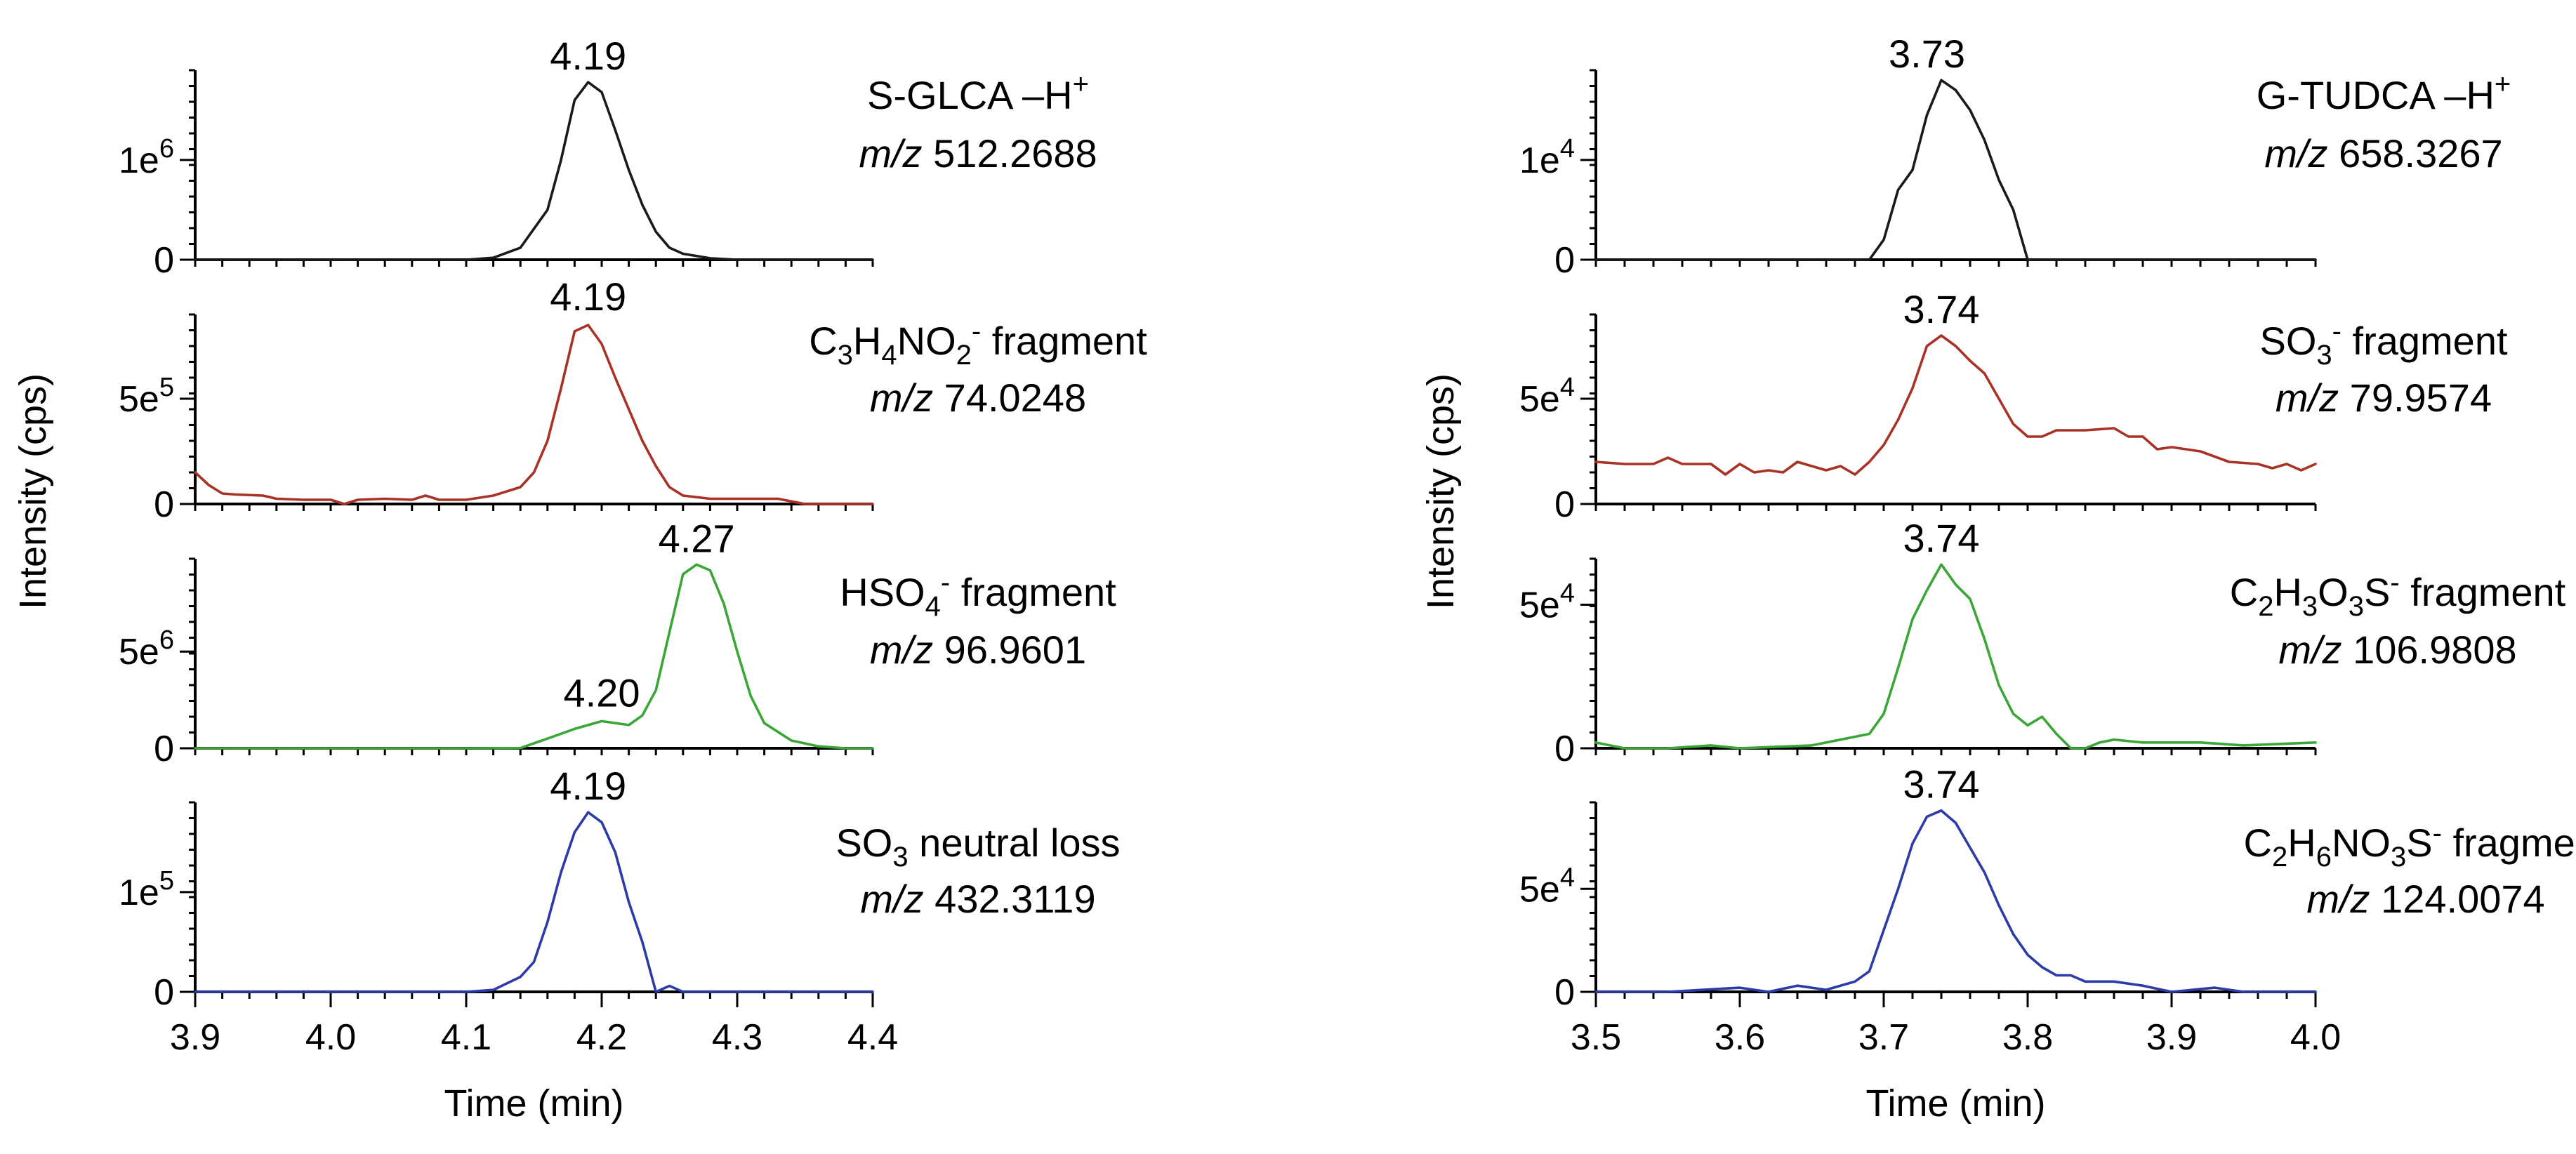 The width and height of the screenshot is (2576, 1154). Describe the element at coordinates (2027, 1037) in the screenshot. I see `x-tick-label: 3.8` at that location.